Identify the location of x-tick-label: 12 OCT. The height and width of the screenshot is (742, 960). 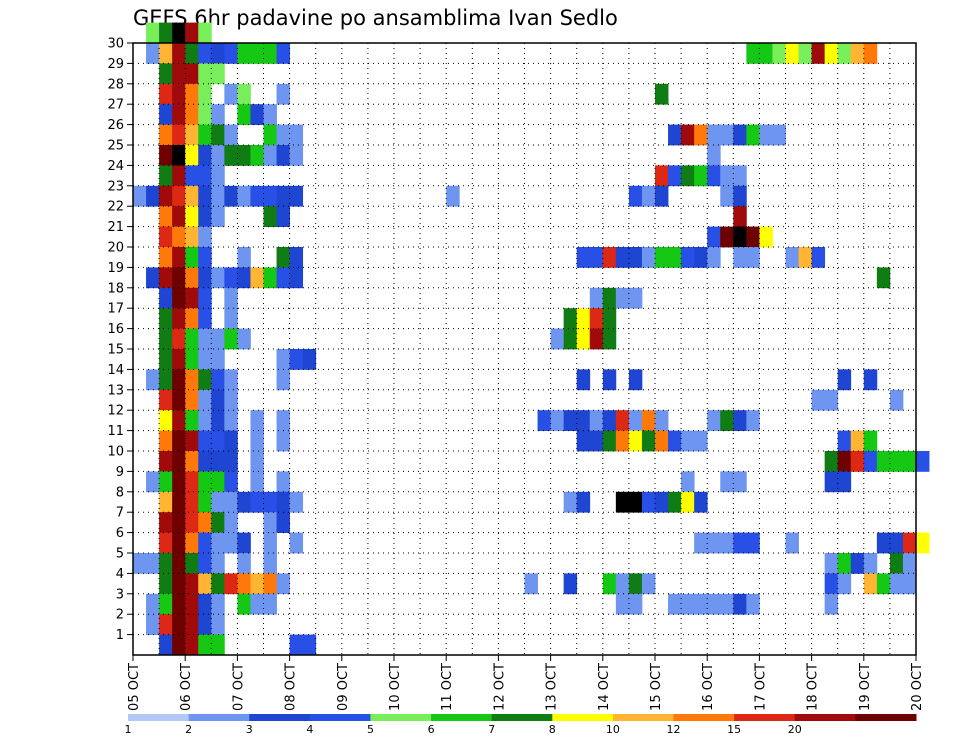
(499, 687).